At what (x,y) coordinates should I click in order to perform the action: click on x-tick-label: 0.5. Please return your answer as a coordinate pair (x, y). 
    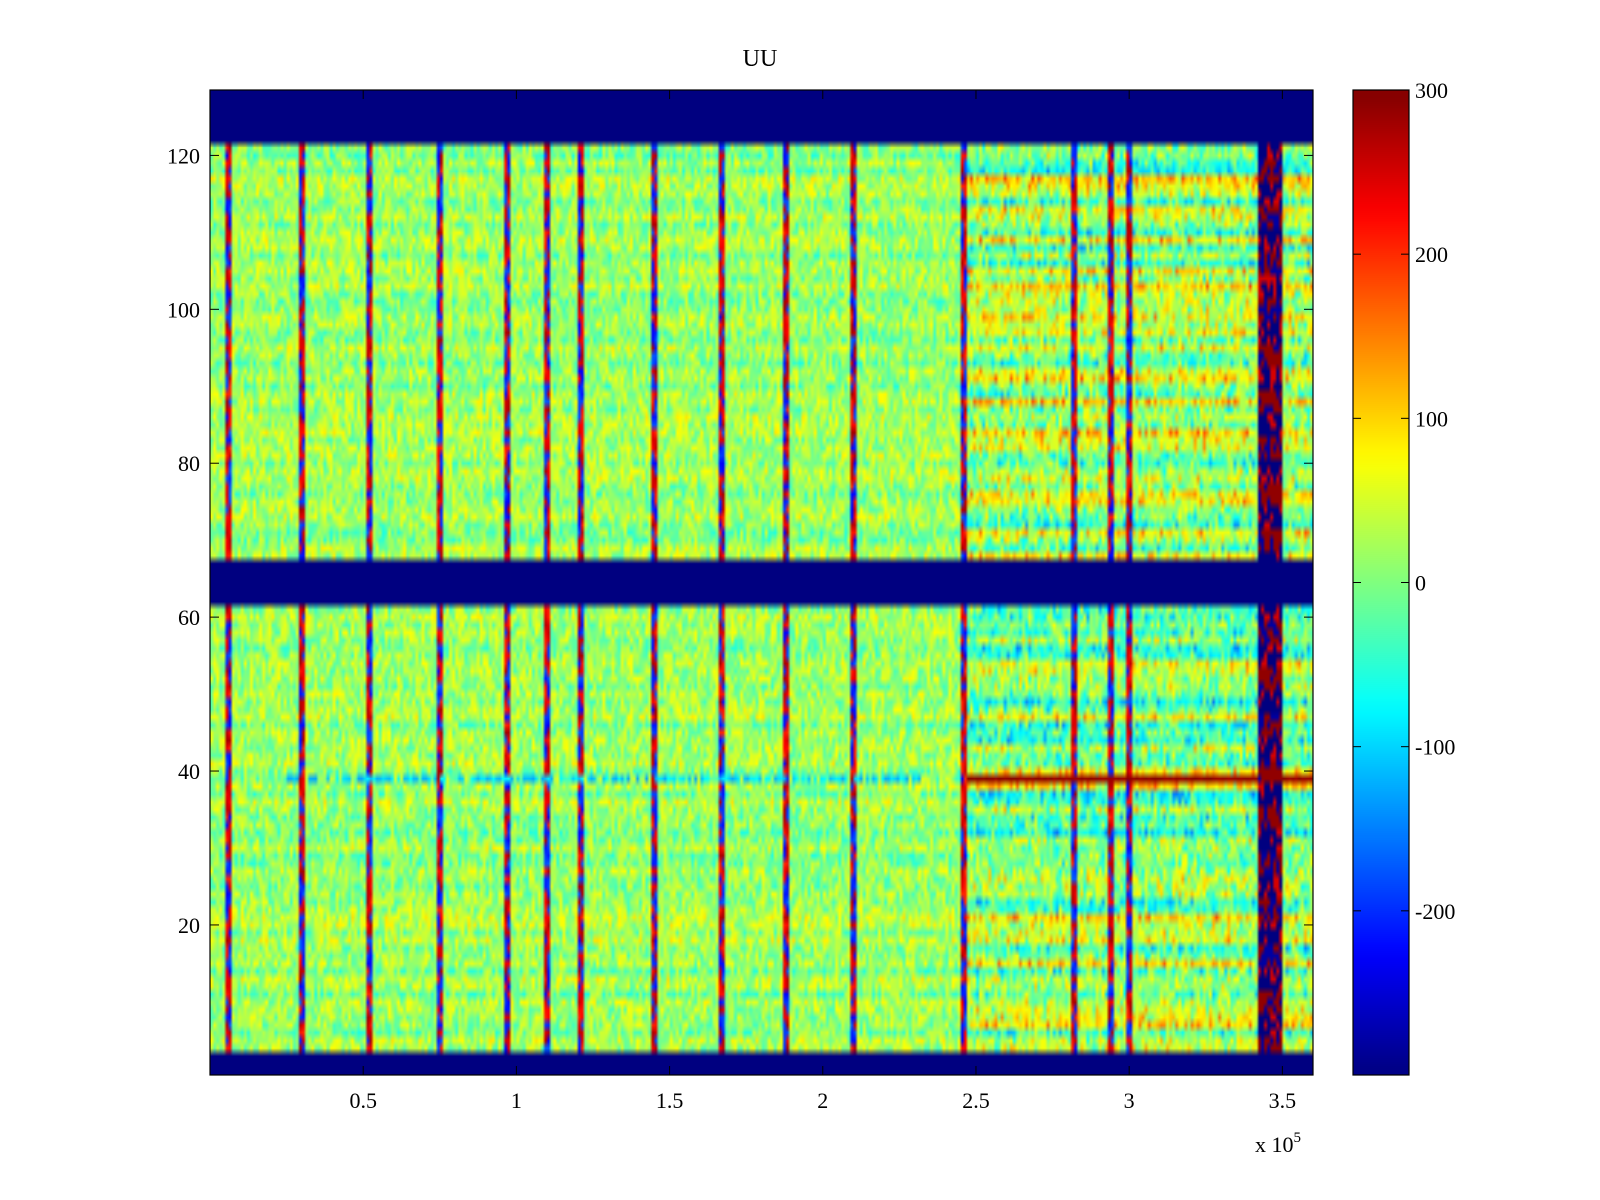
    Looking at the image, I should click on (363, 1100).